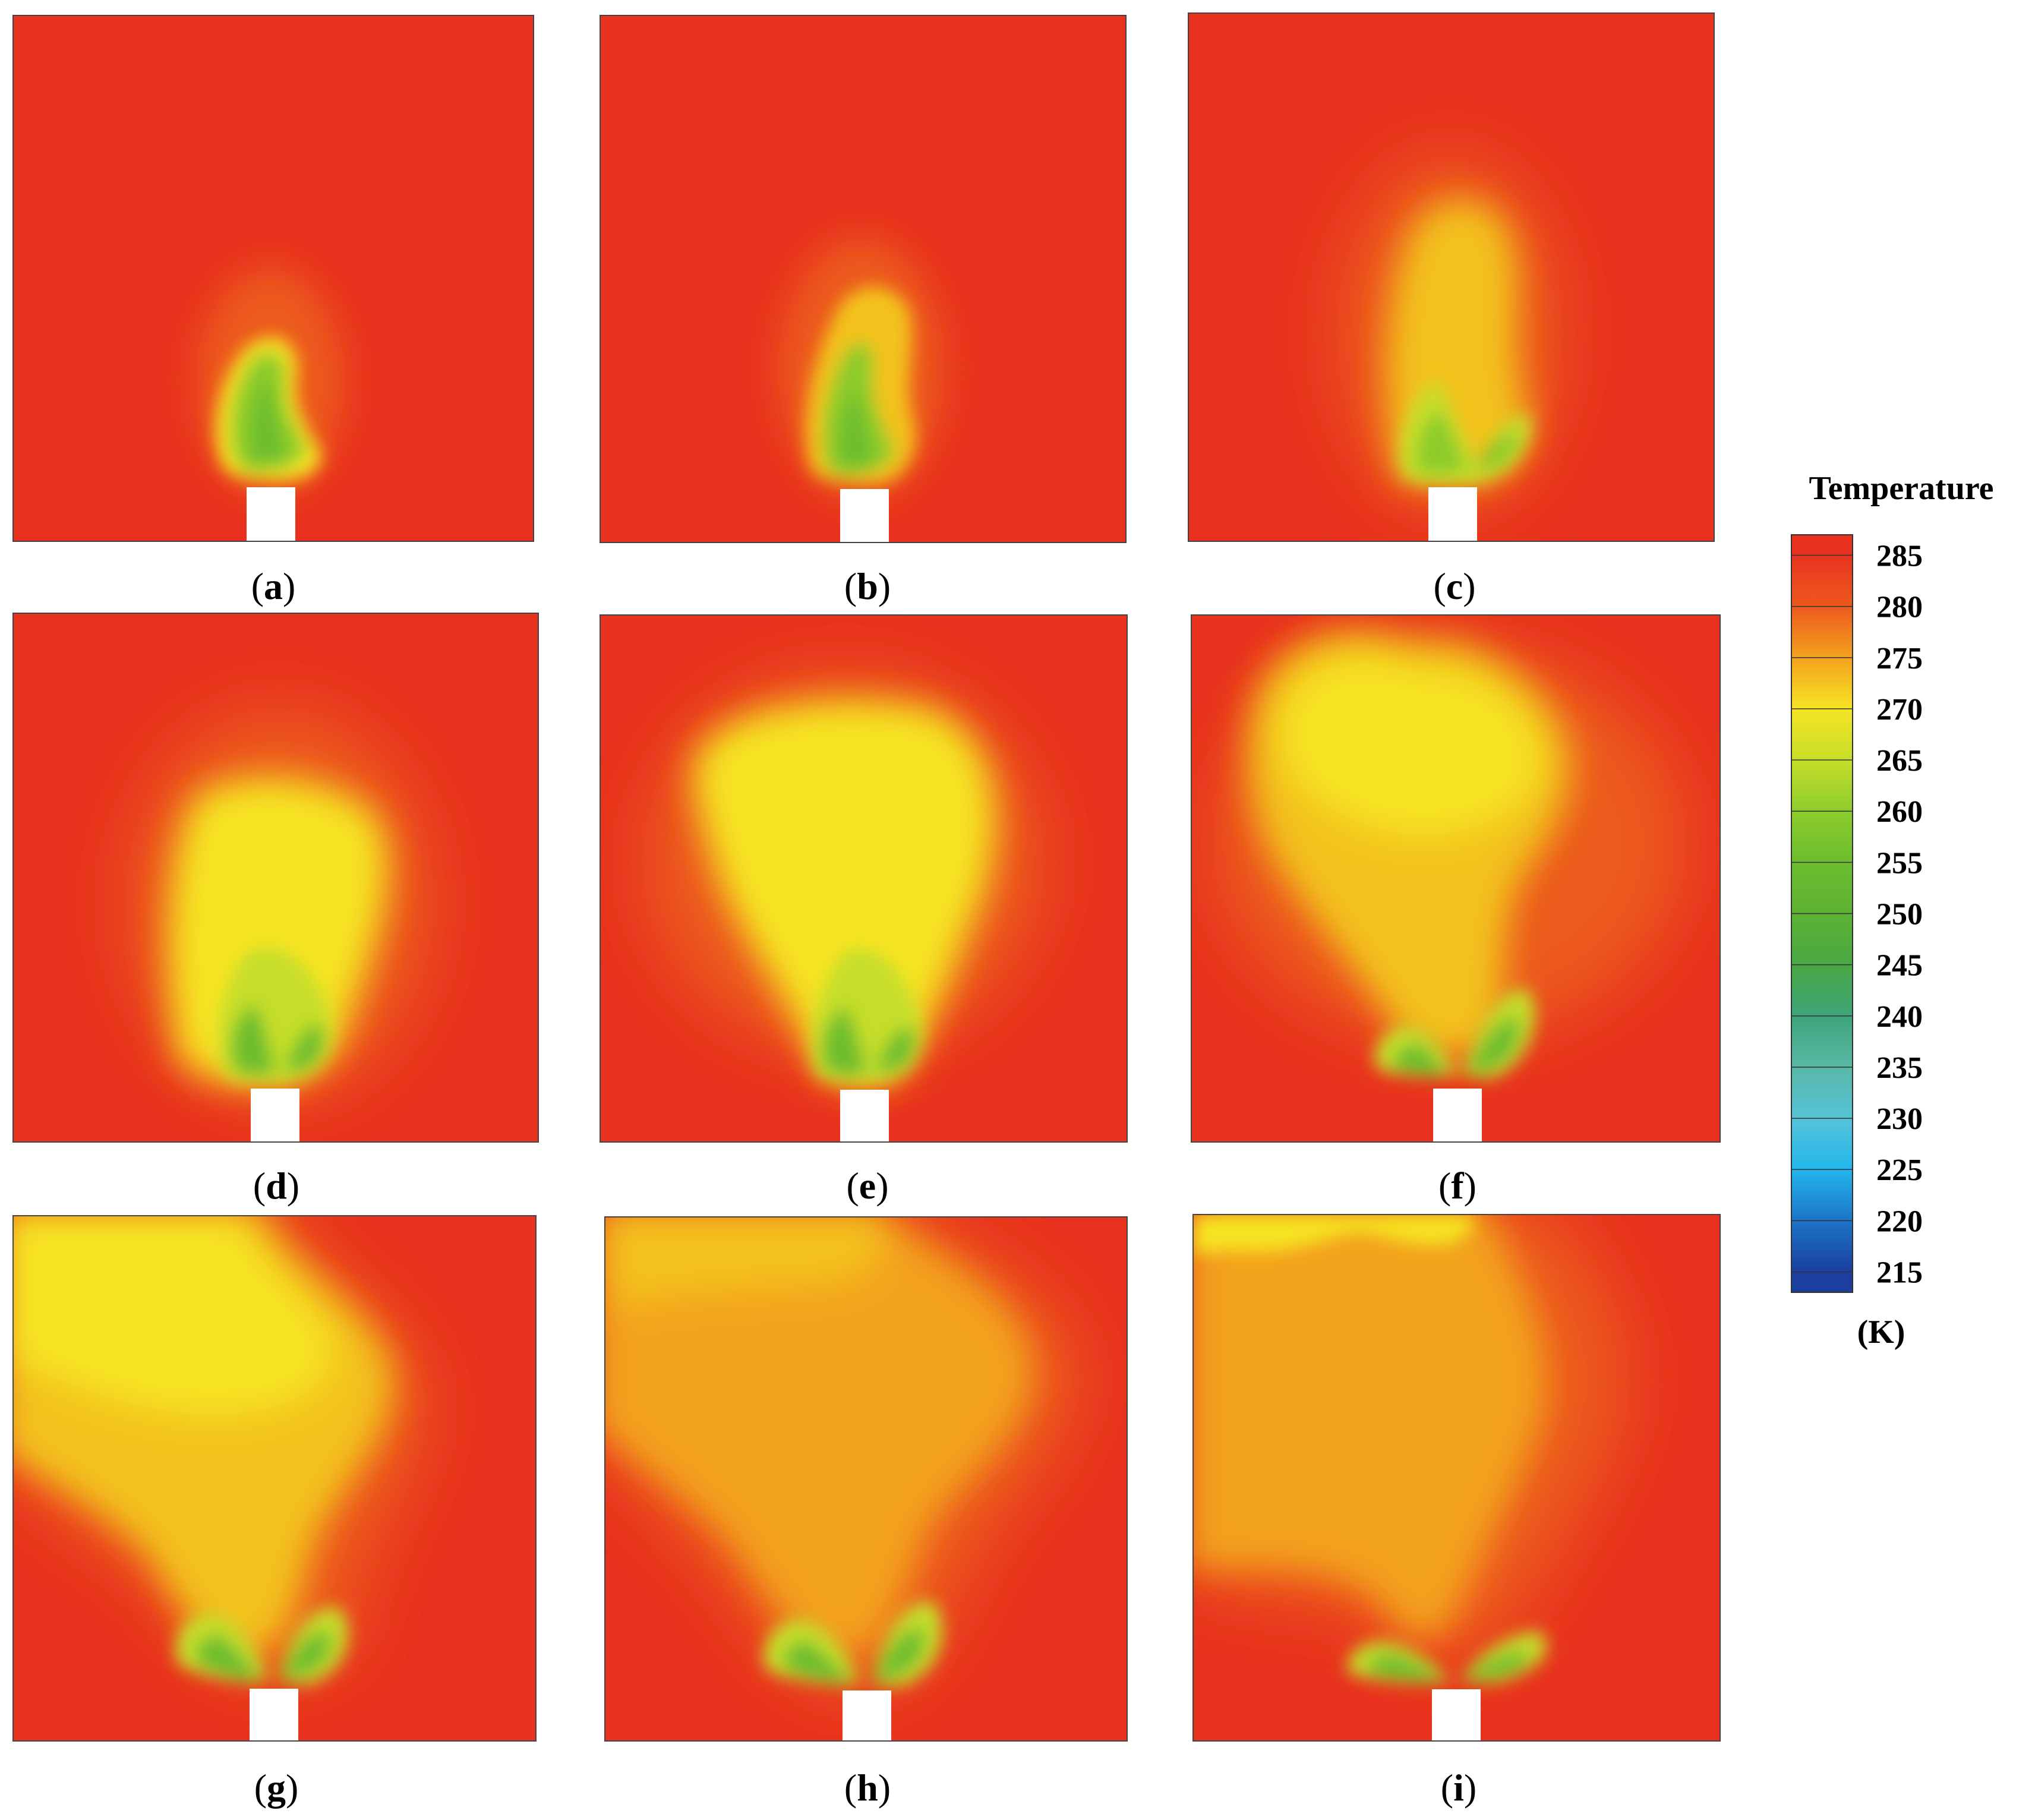 This screenshot has width=2035, height=1820. I want to click on panel-b: (b), so click(864, 311).